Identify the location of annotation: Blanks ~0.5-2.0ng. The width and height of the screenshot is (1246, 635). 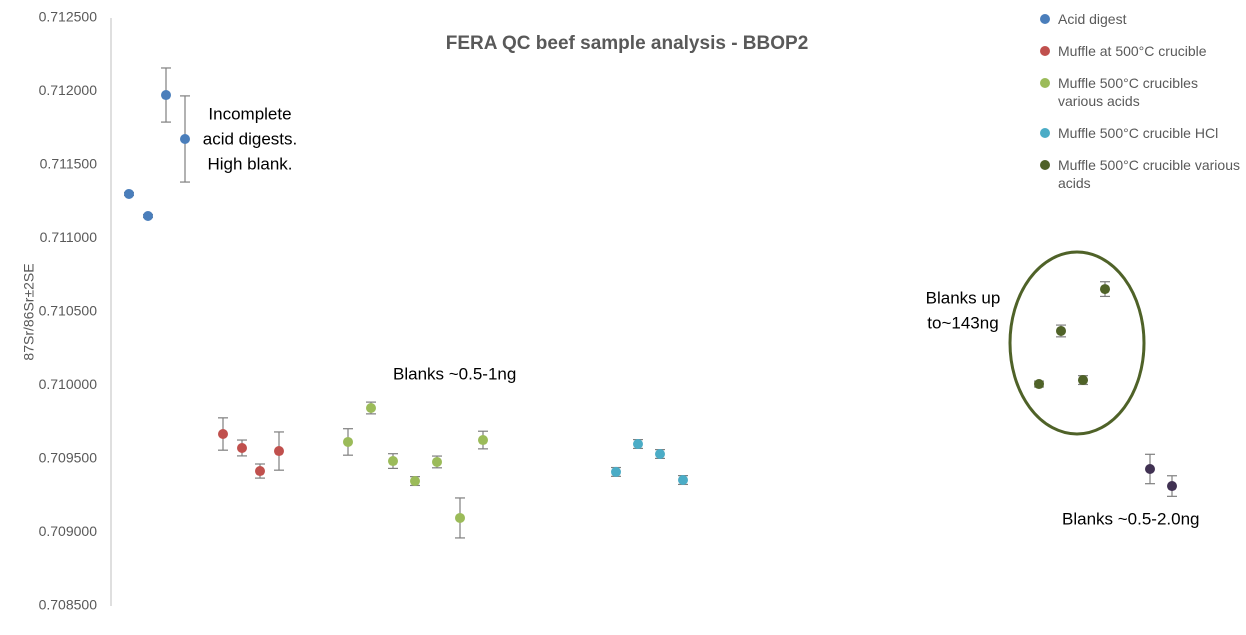
(1131, 518).